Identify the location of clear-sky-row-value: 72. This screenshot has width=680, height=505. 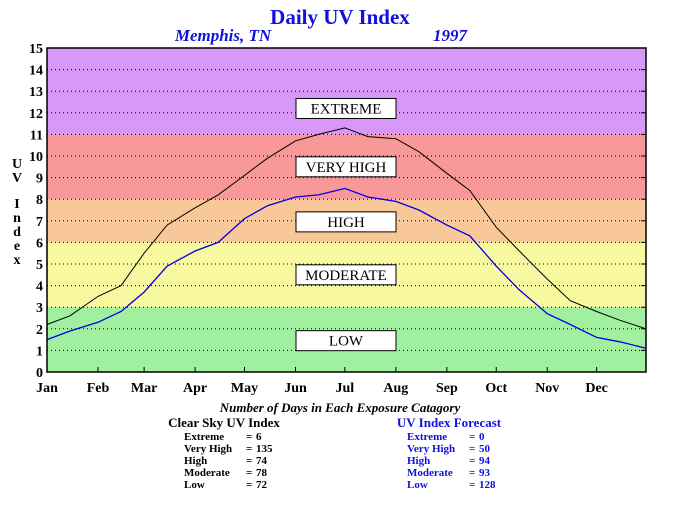
(262, 485).